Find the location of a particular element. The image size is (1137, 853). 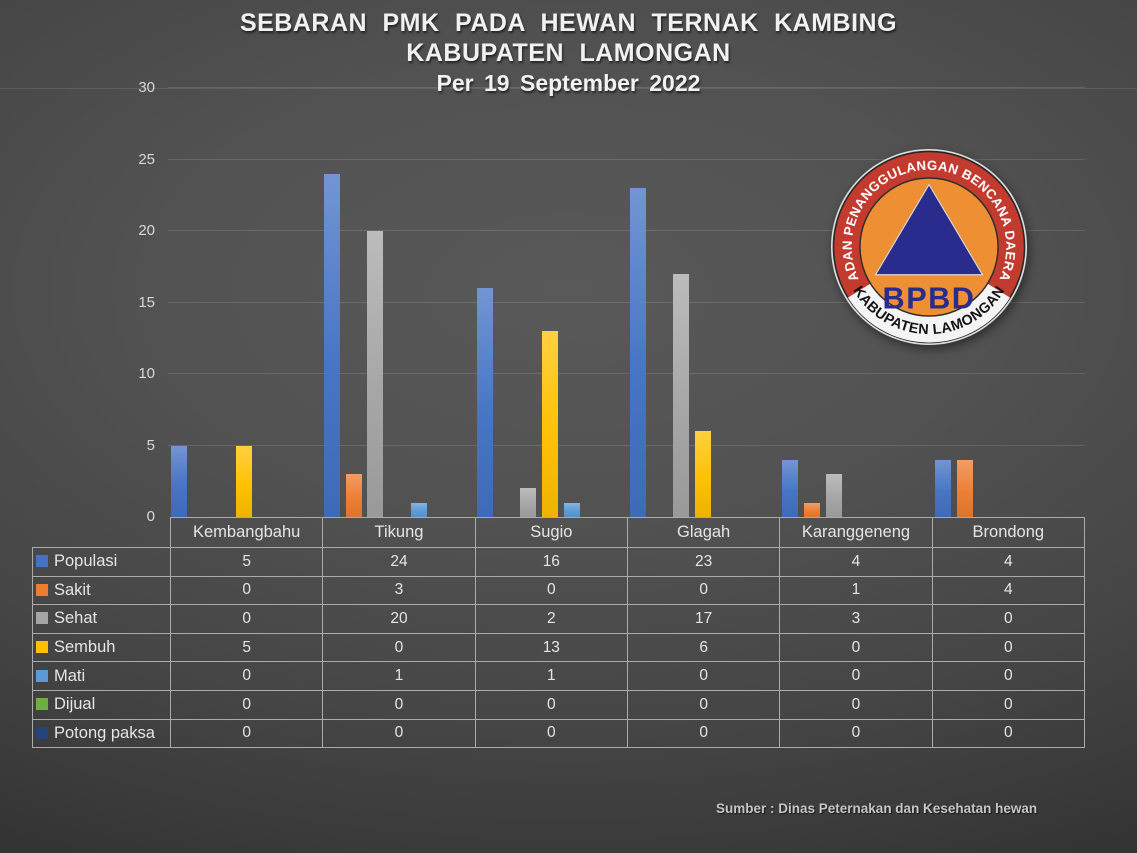

y-axis: 0 5 10 15 20 25 30 is located at coordinates (125, 302).